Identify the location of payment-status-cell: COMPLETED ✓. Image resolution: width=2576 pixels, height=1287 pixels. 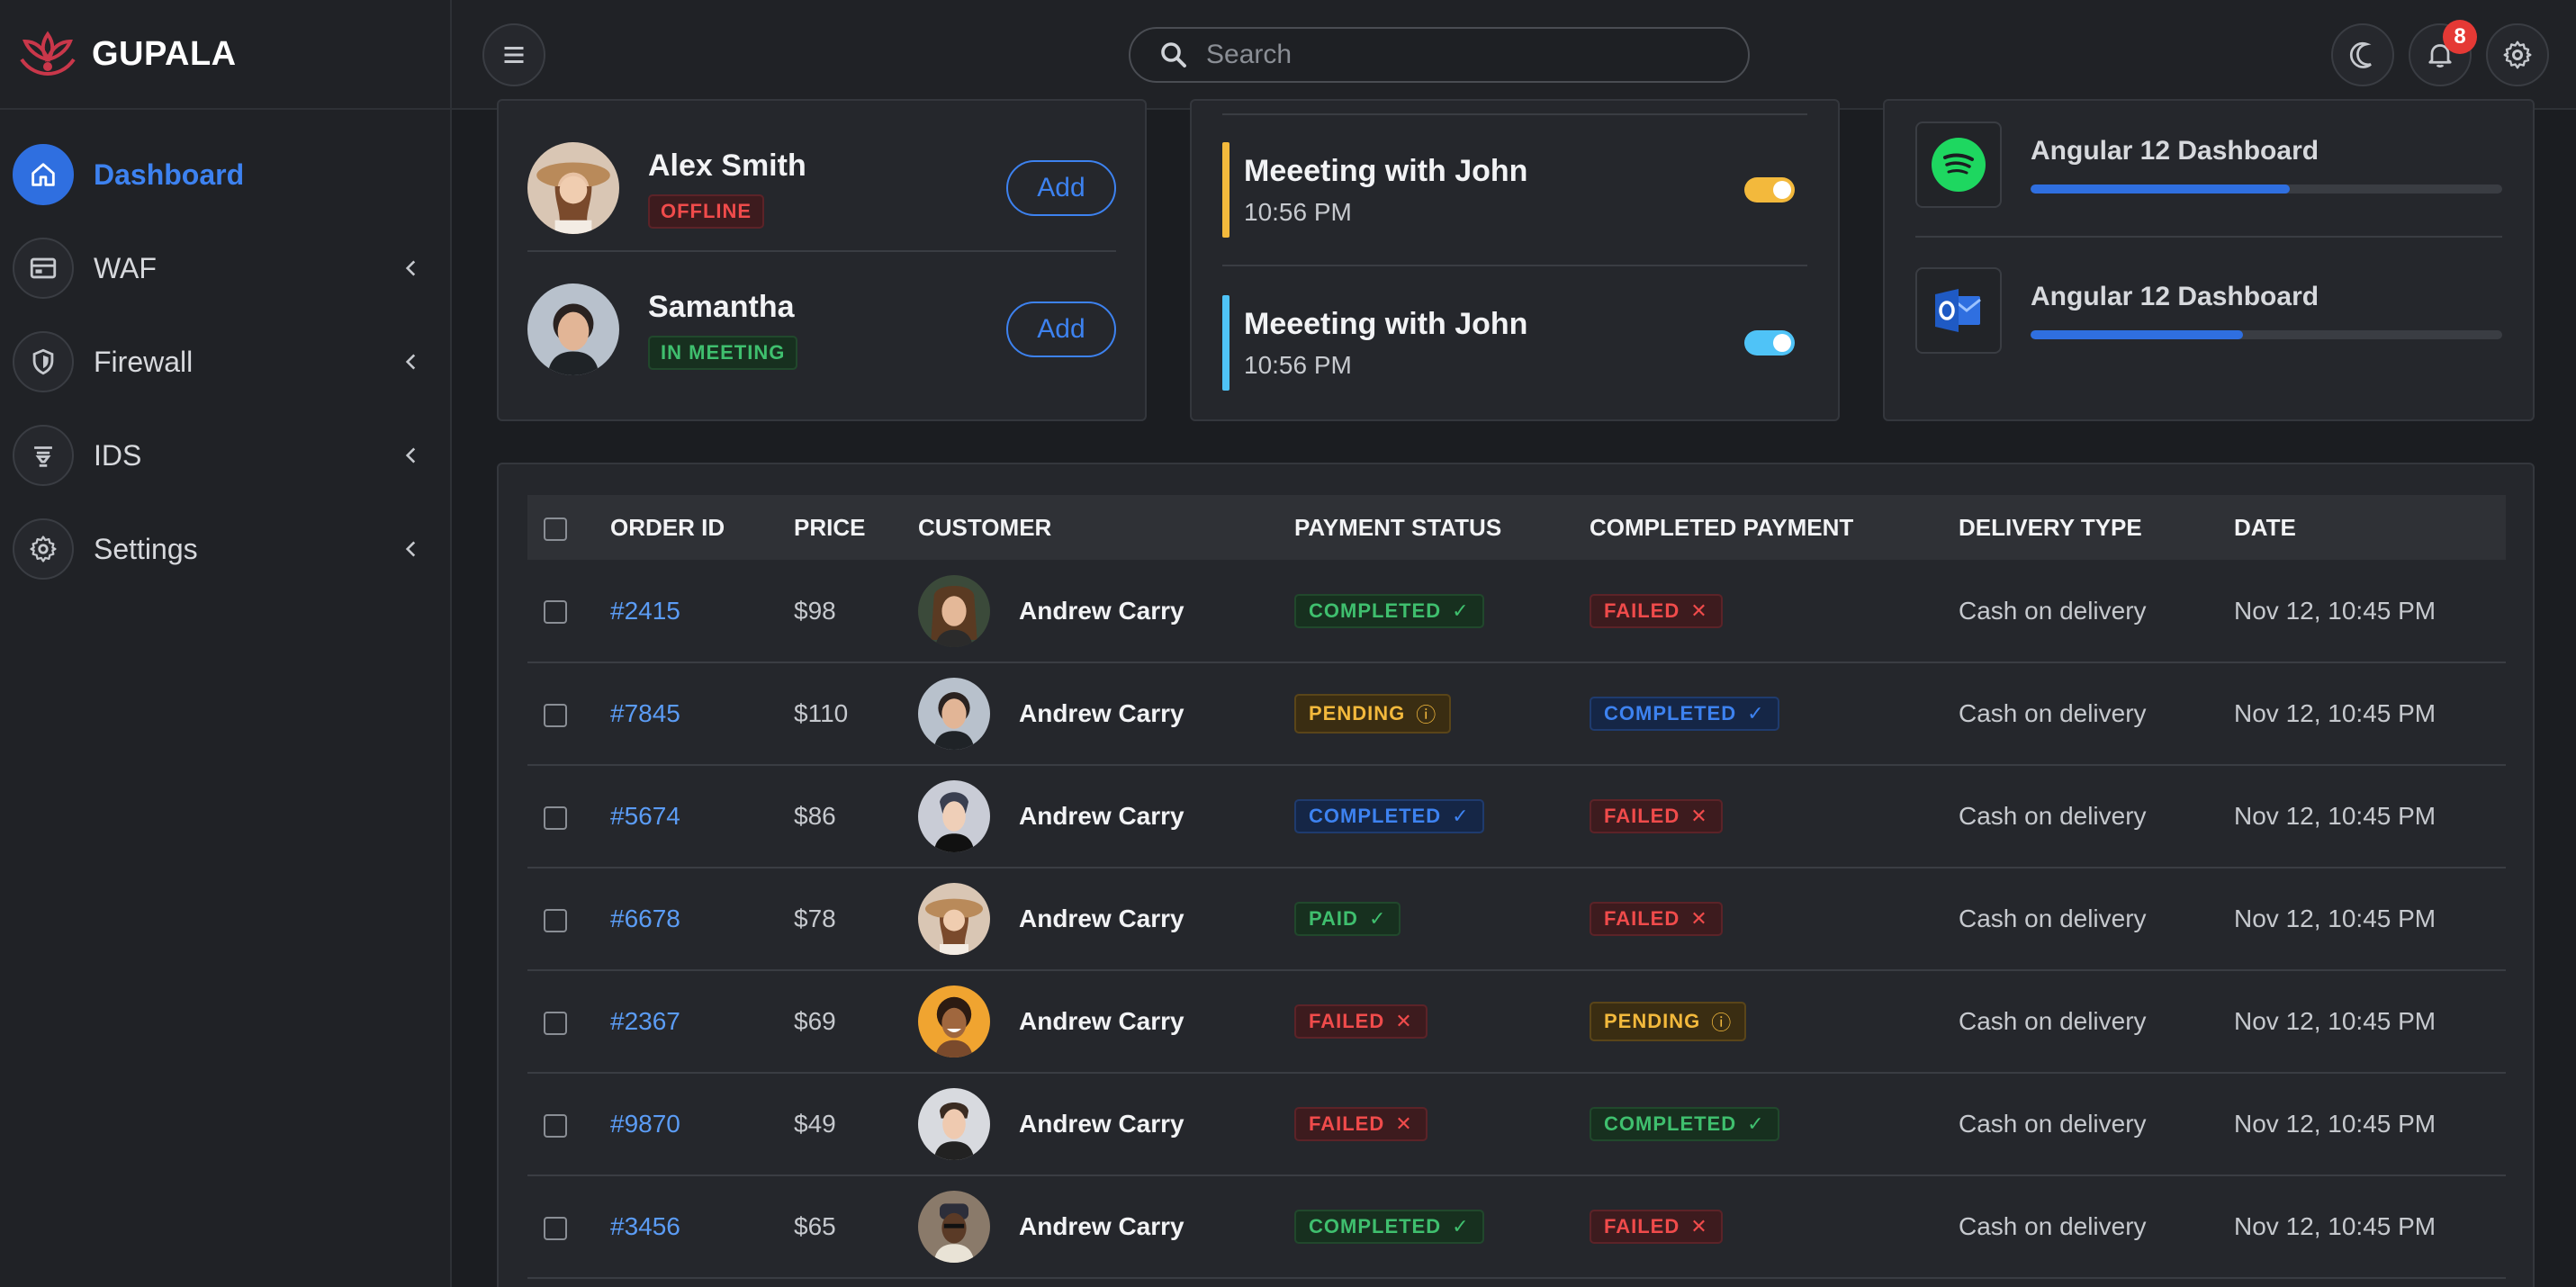
(1442, 1226).